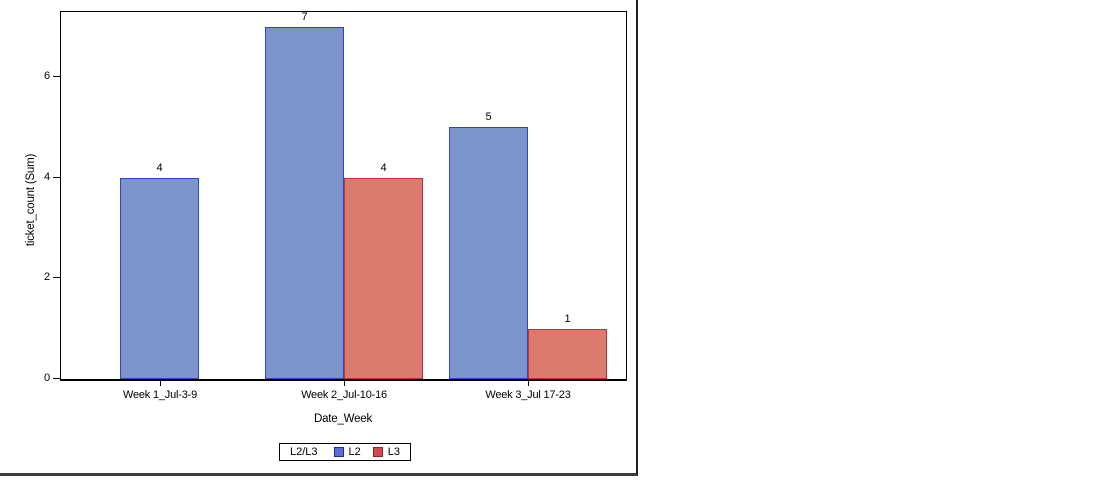 This screenshot has height=481, width=1108. What do you see at coordinates (160, 395) in the screenshot?
I see `x-axis-category-label: Week 1_Jul-3-9` at bounding box center [160, 395].